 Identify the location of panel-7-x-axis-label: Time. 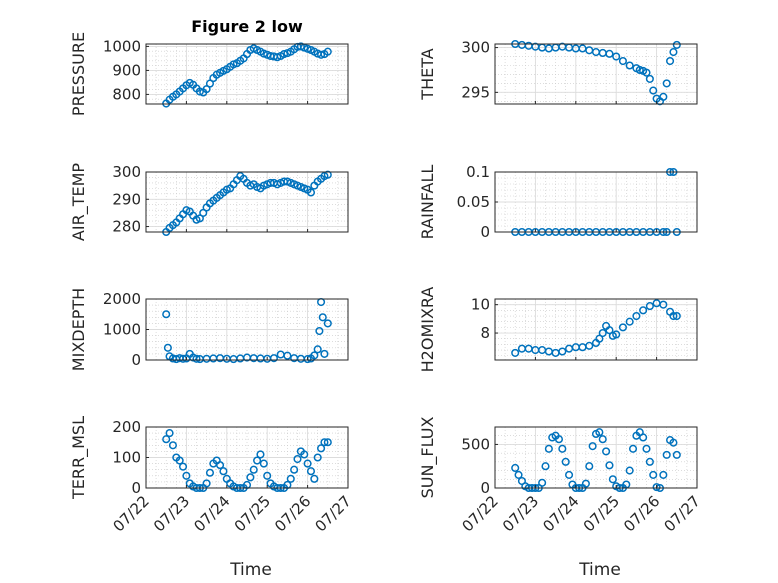
(250, 570).